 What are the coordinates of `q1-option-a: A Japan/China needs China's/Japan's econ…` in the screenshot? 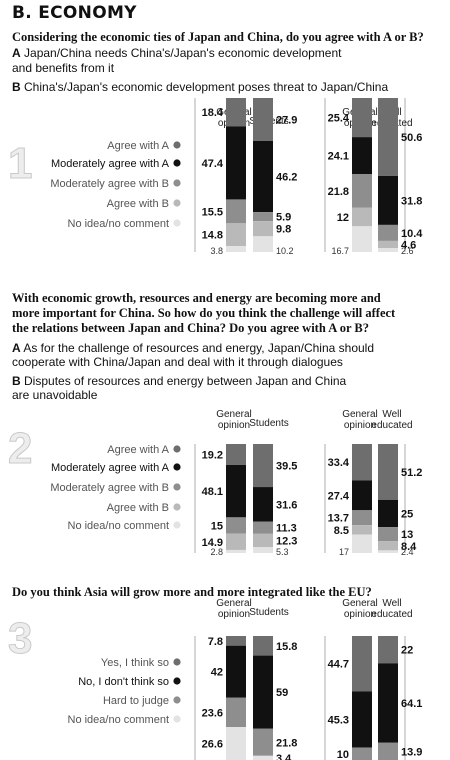 It's located at (176, 53).